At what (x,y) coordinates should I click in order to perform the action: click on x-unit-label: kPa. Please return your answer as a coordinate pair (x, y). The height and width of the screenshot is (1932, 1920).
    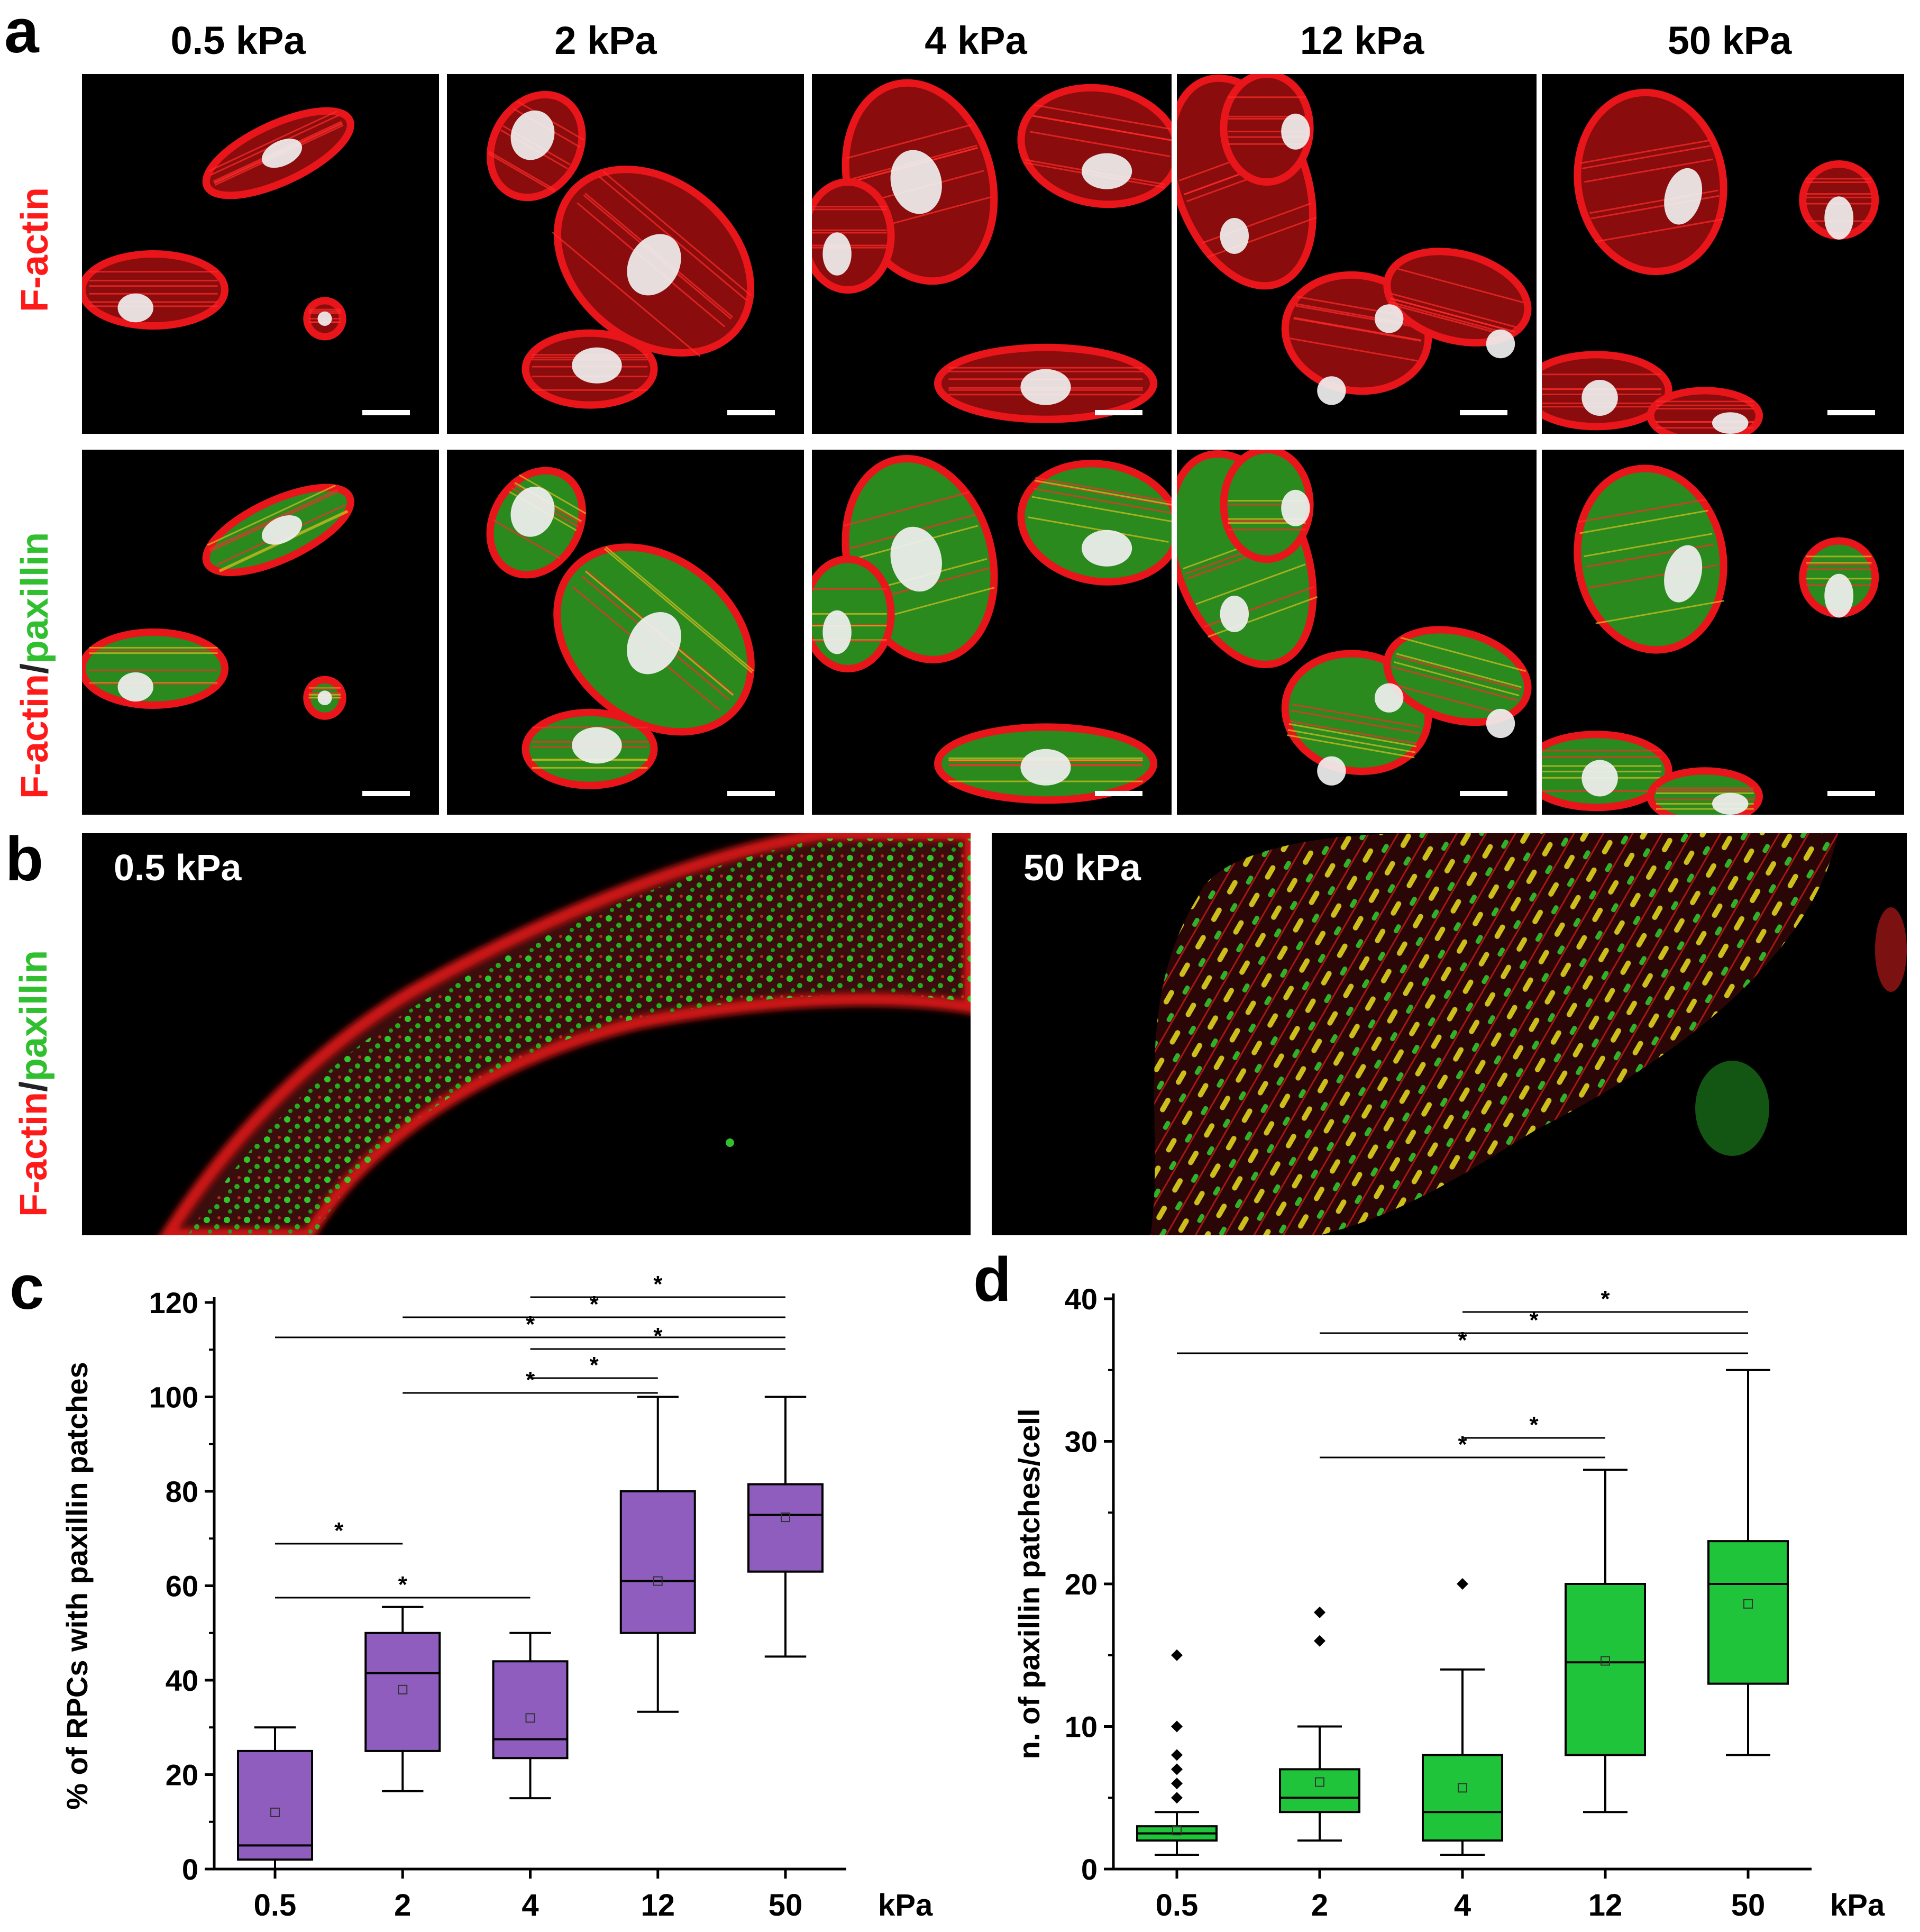
    Looking at the image, I should click on (905, 1905).